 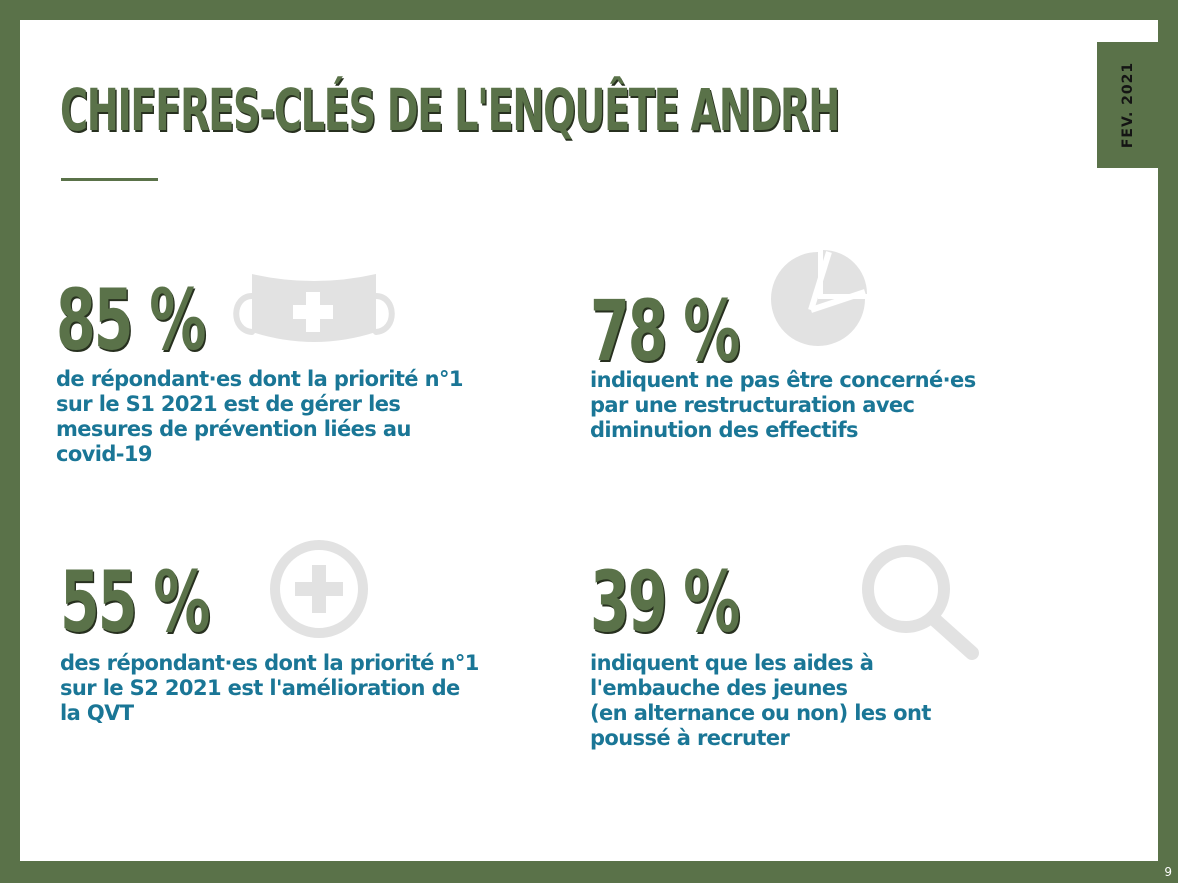 I want to click on title-underline, so click(x=109, y=179).